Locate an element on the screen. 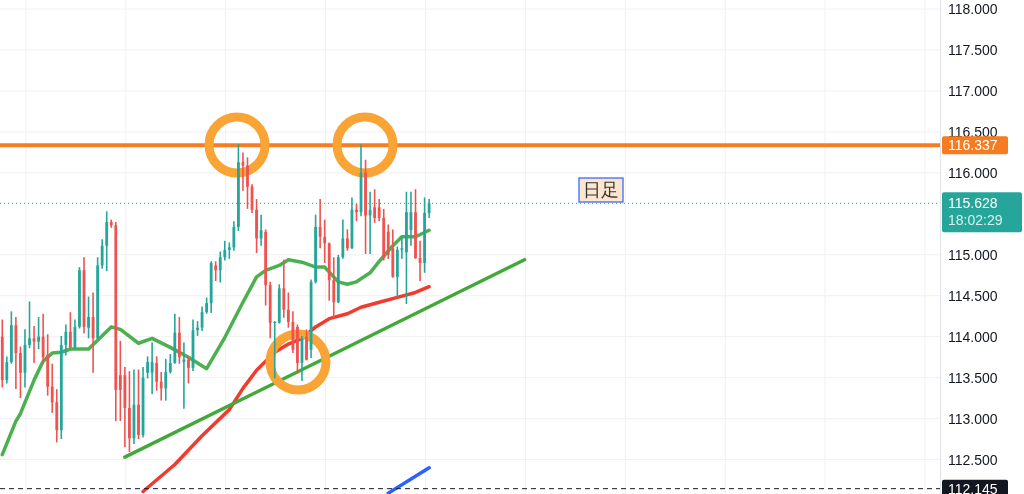 The height and width of the screenshot is (494, 1024). ref-line-label: 116.337 is located at coordinates (973, 145).